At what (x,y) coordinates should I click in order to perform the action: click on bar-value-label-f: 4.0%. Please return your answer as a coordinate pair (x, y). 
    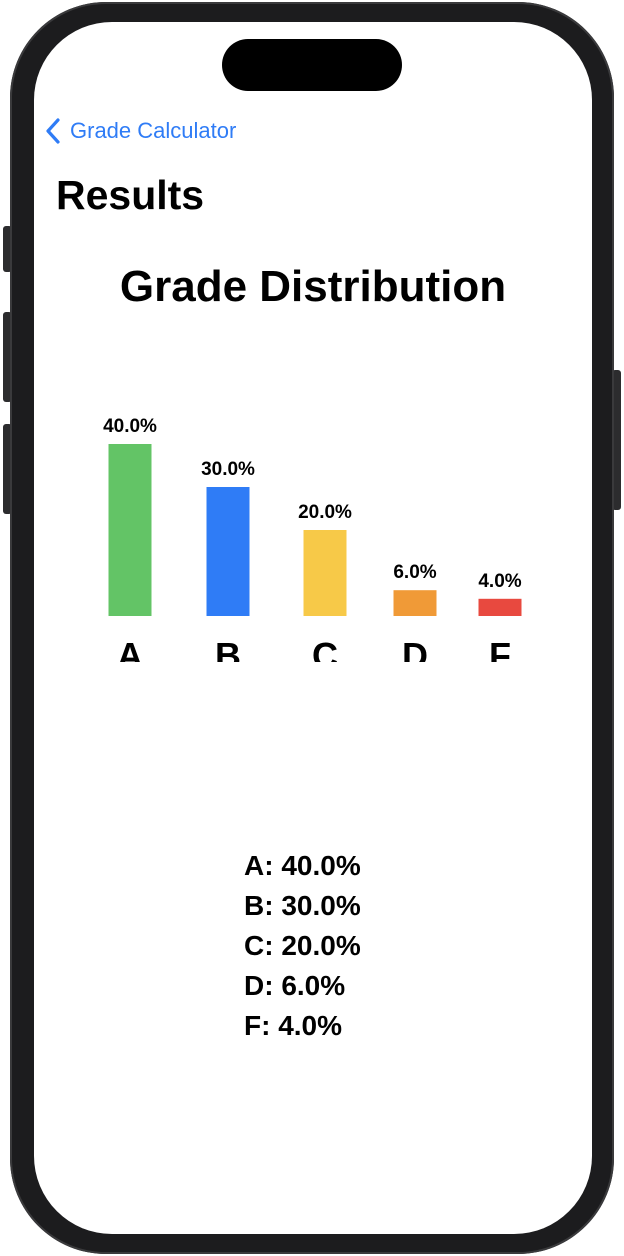
    Looking at the image, I should click on (499, 581).